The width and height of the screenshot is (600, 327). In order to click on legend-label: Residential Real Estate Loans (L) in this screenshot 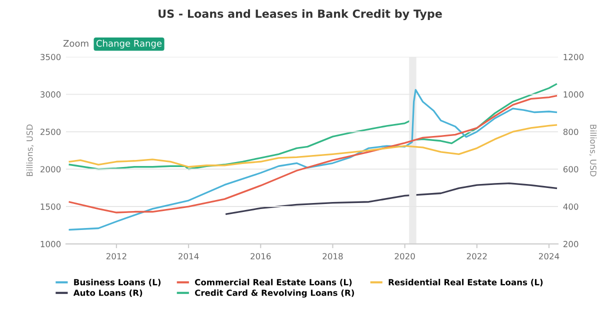, I will do `click(465, 282)`.